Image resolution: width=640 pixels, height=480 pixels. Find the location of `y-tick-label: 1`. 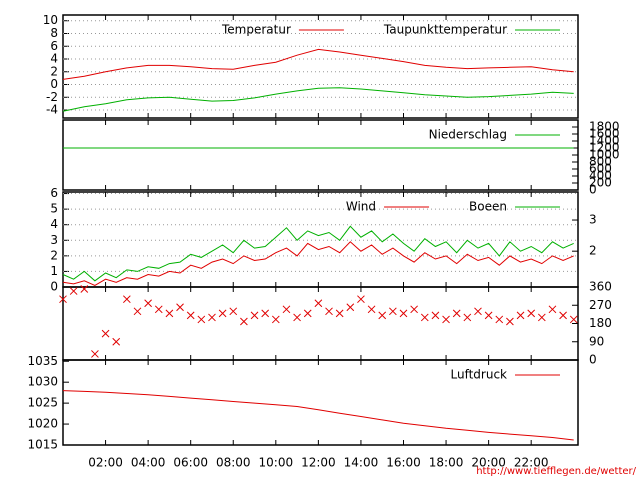

y-tick-label: 1 is located at coordinates (54, 271).